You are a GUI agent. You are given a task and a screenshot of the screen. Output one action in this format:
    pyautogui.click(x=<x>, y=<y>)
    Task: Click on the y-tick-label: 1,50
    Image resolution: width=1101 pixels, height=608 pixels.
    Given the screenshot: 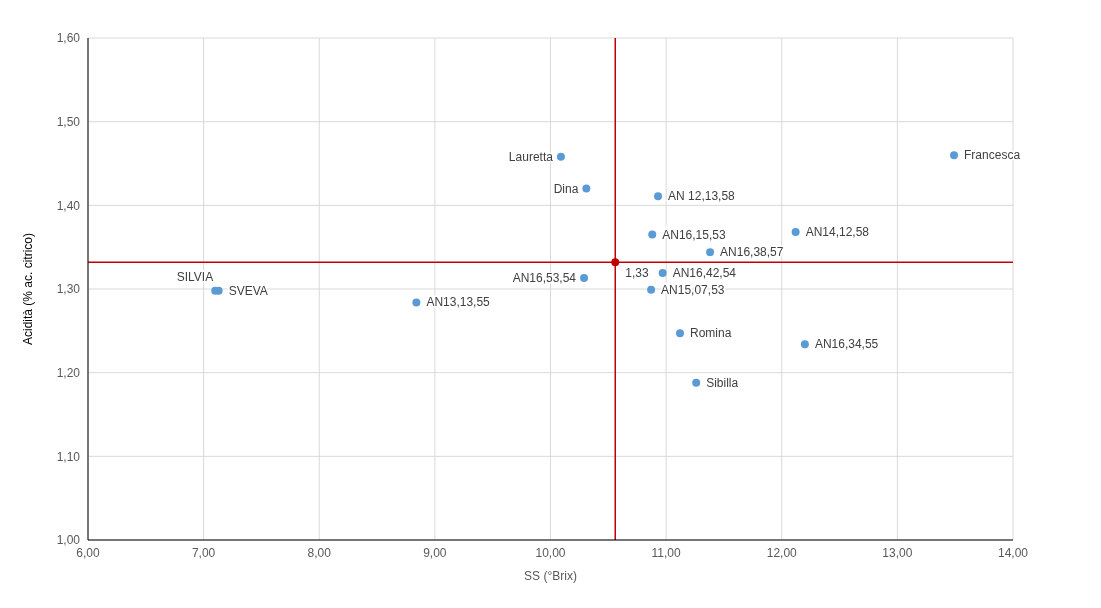 What is the action you would take?
    pyautogui.click(x=68, y=121)
    